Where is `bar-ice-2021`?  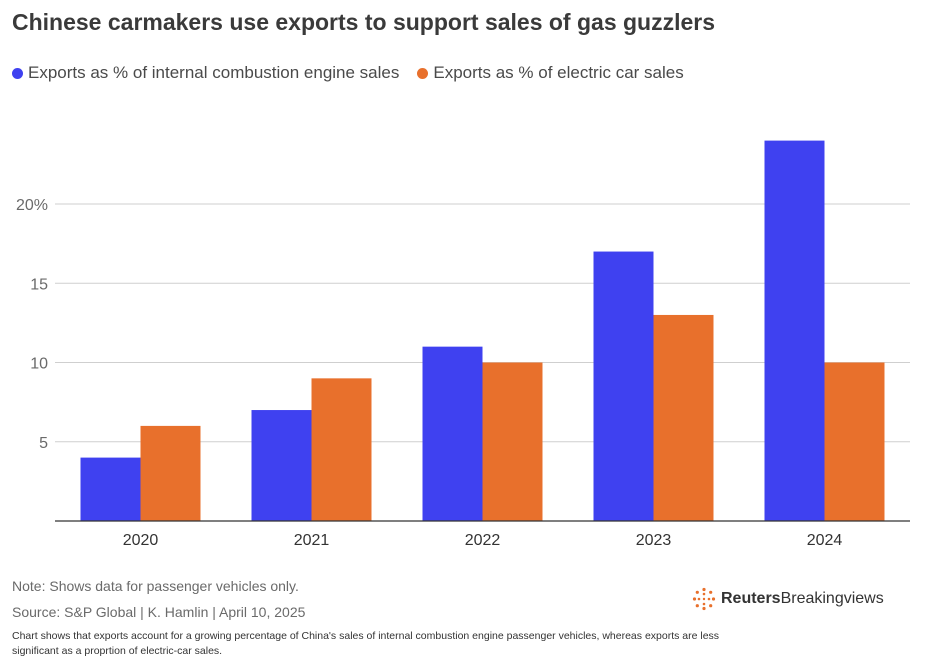
bar-ice-2021 is located at coordinates (281, 465).